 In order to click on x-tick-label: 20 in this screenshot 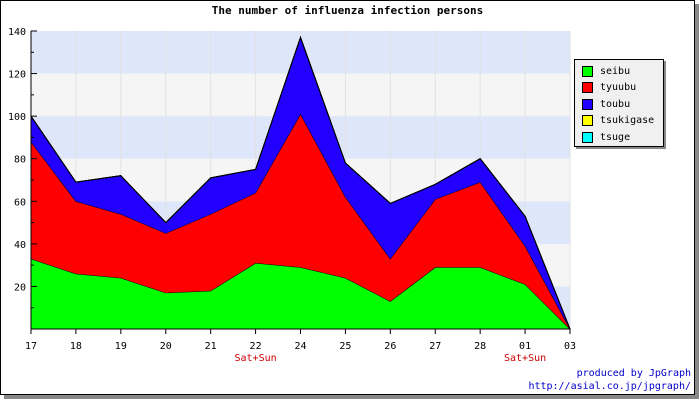, I will do `click(166, 346)`.